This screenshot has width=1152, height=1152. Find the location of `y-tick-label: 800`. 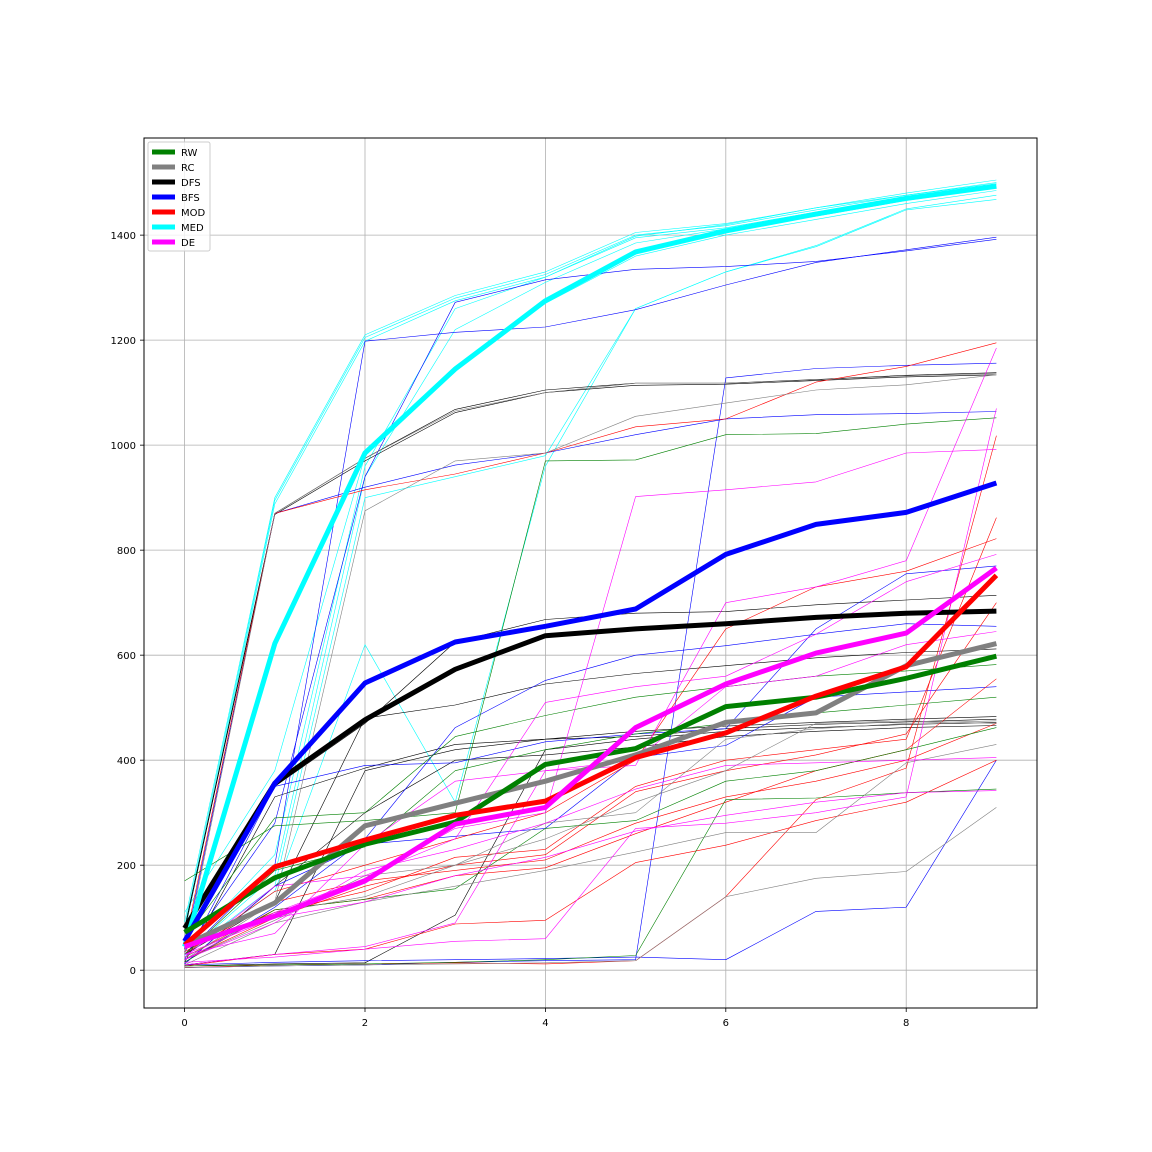

y-tick-label: 800 is located at coordinates (126, 551).